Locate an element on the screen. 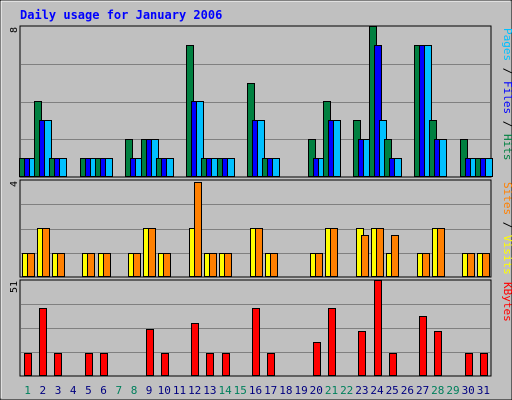  x-tick-label-day-20: 20 is located at coordinates (316, 390).